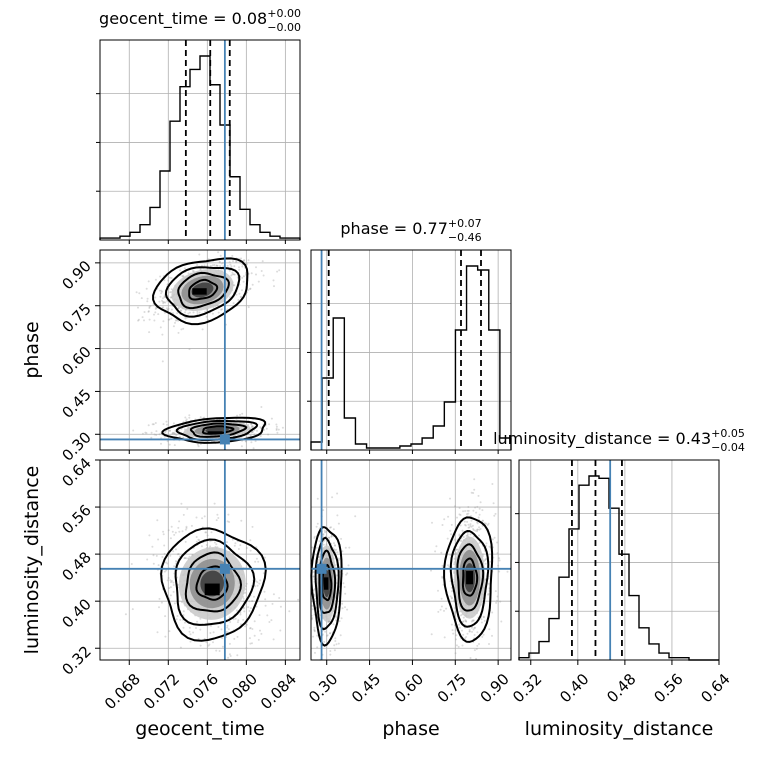 Image resolution: width=760 pixels, height=760 pixels. Describe the element at coordinates (76, 660) in the screenshot. I see `ytick-label-luminosity_distance-0: 0.32` at that location.